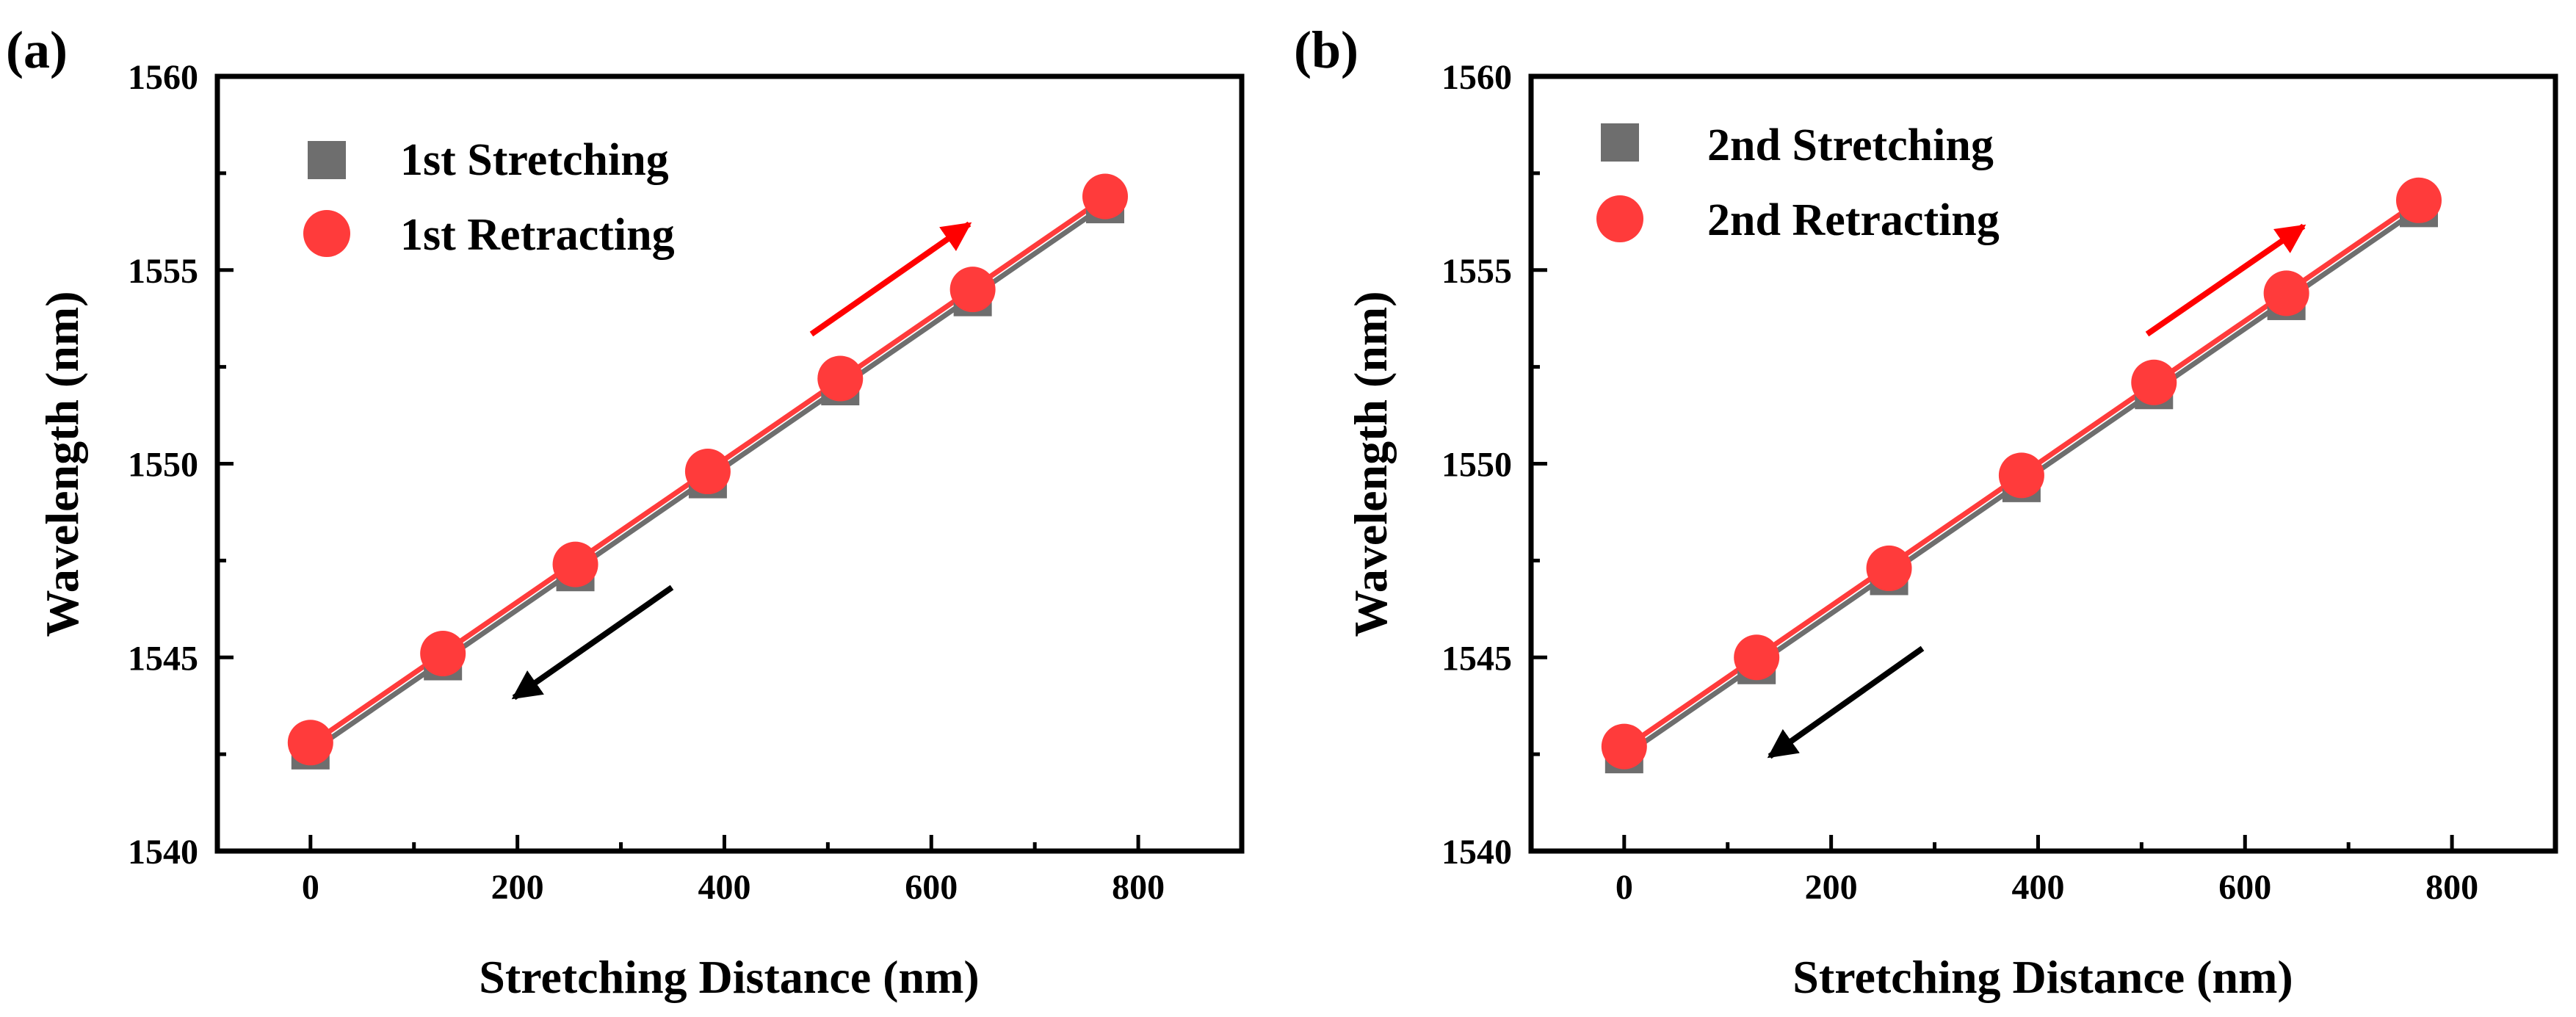 The width and height of the screenshot is (2576, 1017). I want to click on x-axis-a: 0 200 400 600 800, so click(733, 871).